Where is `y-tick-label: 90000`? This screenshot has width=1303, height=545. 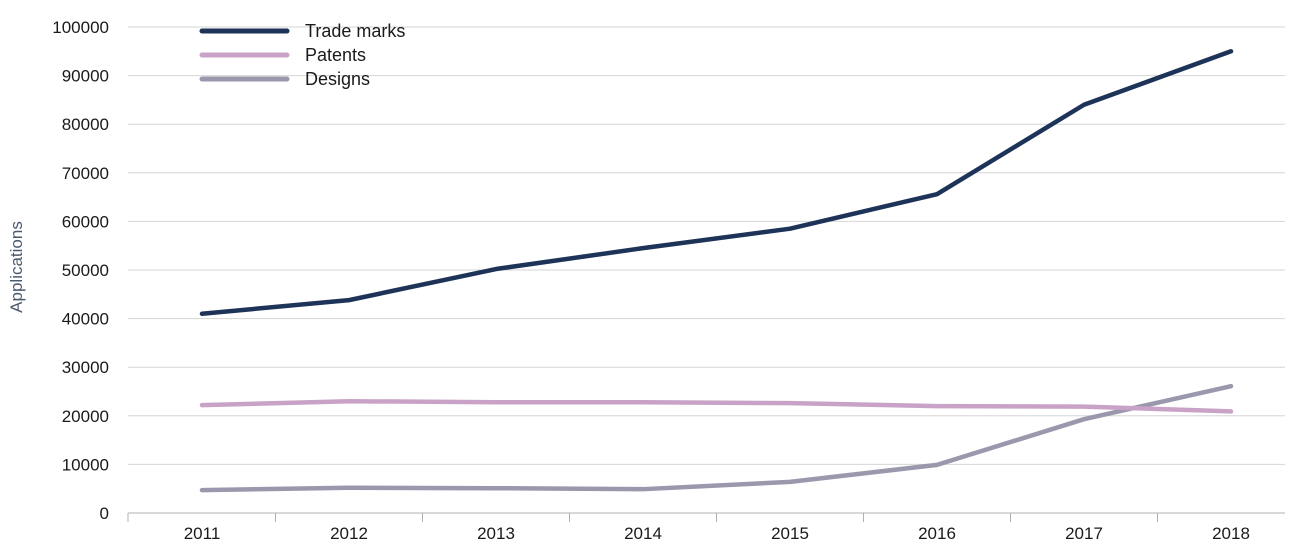 y-tick-label: 90000 is located at coordinates (85, 76).